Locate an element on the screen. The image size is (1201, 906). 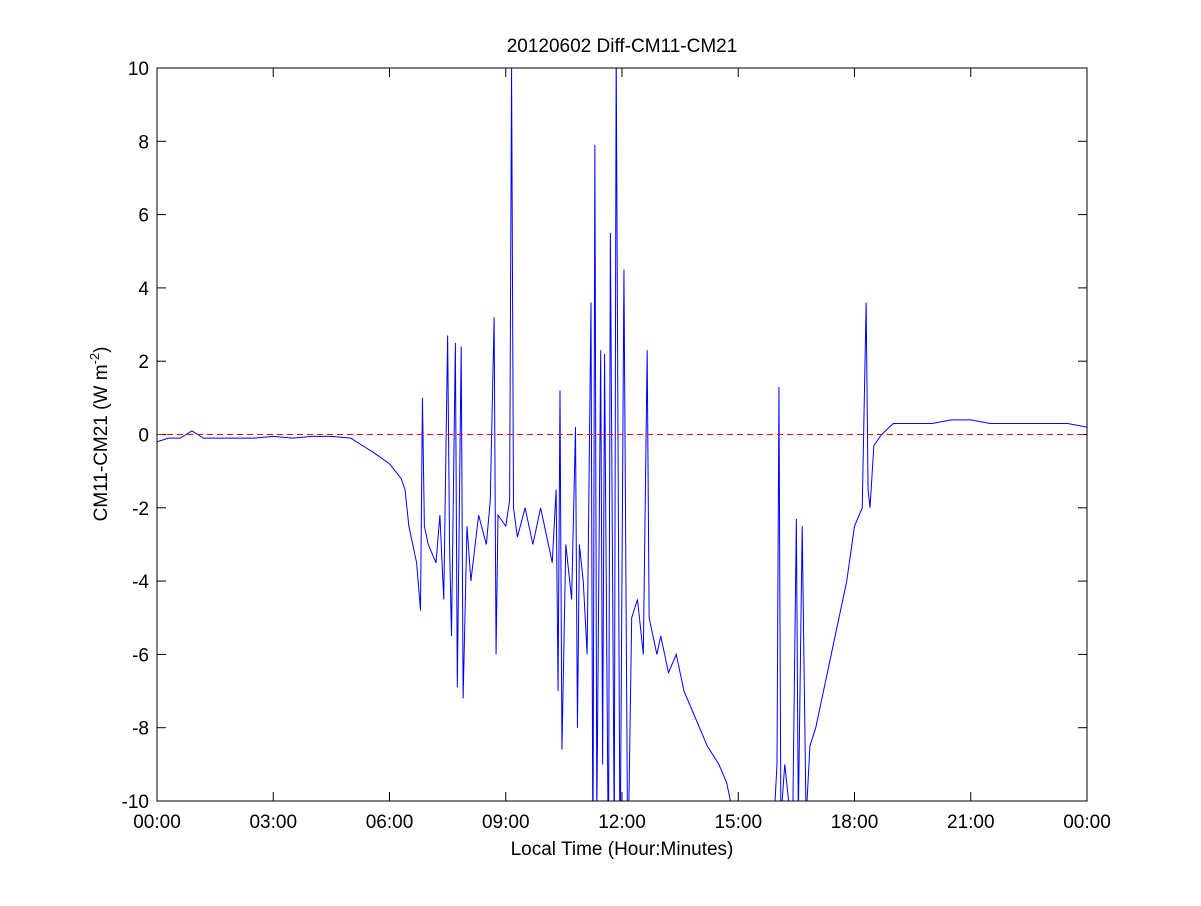
y-axis-label-sup: -2 is located at coordinates (94, 359).